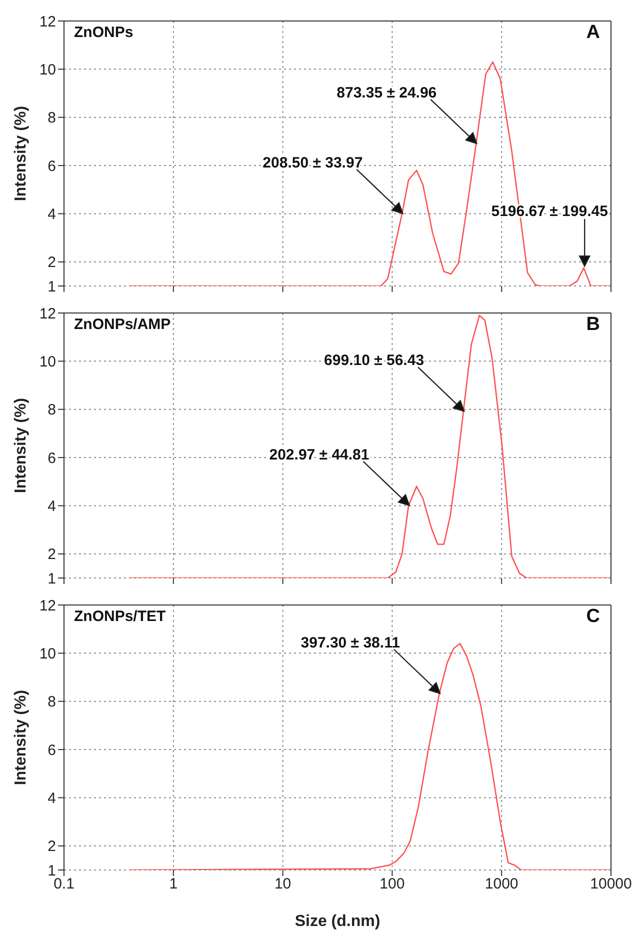 The width and height of the screenshot is (643, 949). Describe the element at coordinates (122, 324) in the screenshot. I see `chart-title: ZnONPs/AMP` at that location.